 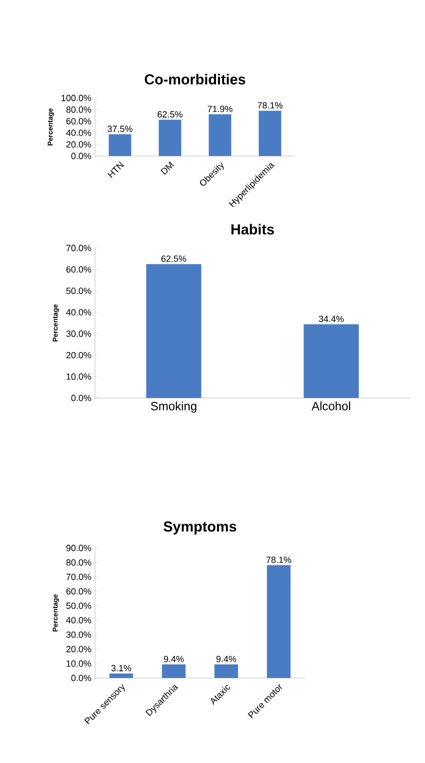 I want to click on x-tick-label: DM, so click(x=167, y=168).